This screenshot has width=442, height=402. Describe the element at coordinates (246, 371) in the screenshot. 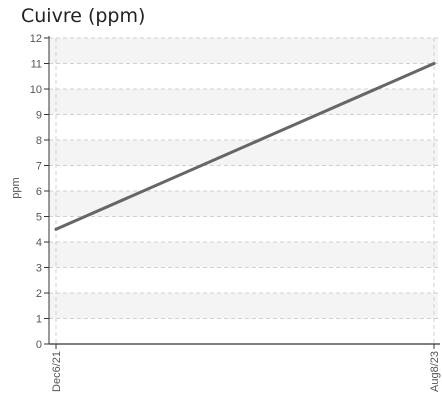

I see `x-tick-labels: Dec6/21 Aug8/23` at that location.